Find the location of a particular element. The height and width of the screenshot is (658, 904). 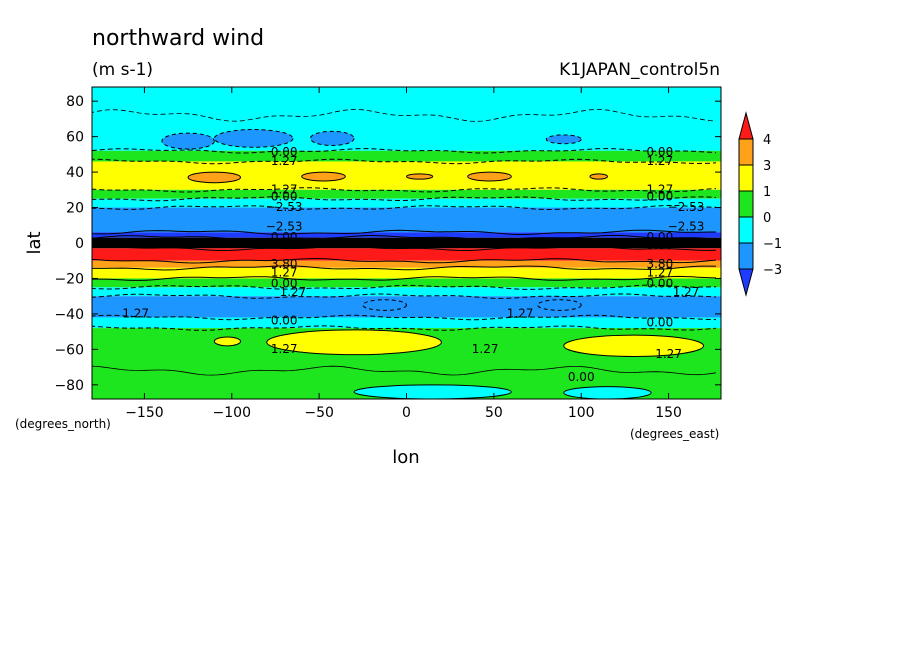

y-tick-label: −60 is located at coordinates (69, 350).